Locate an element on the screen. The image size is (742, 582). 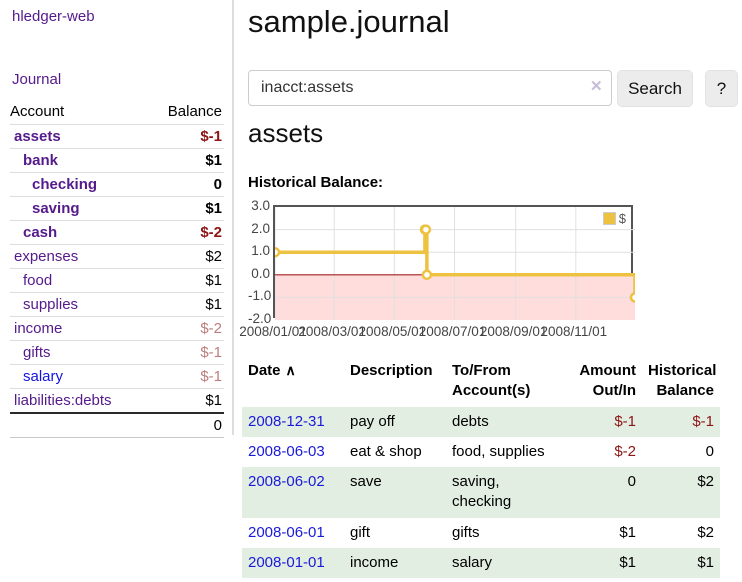
sidebar-account-link: gifts is located at coordinates (37, 352).